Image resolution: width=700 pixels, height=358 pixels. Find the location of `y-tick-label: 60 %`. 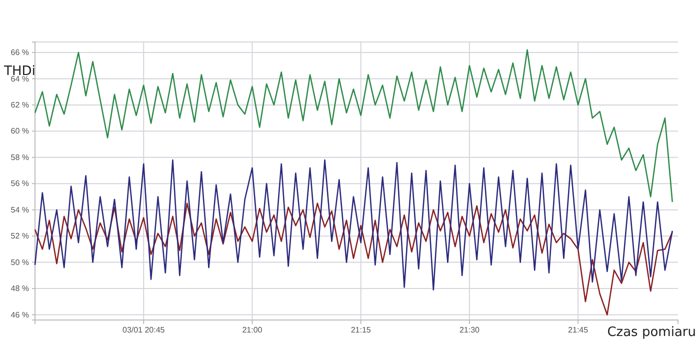

y-tick-label: 60 % is located at coordinates (19, 131).